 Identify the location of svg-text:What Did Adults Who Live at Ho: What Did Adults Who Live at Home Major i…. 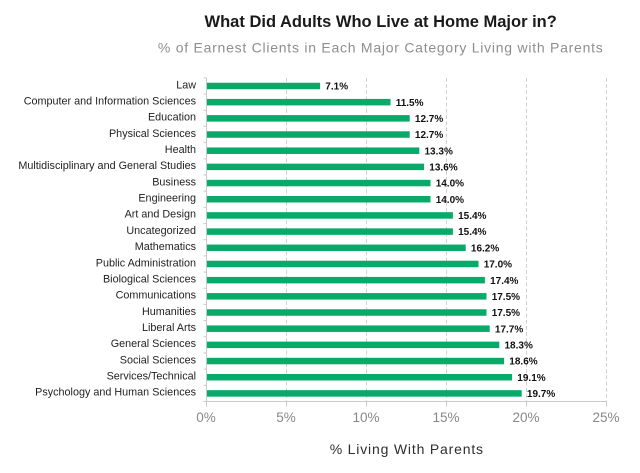
(381, 22).